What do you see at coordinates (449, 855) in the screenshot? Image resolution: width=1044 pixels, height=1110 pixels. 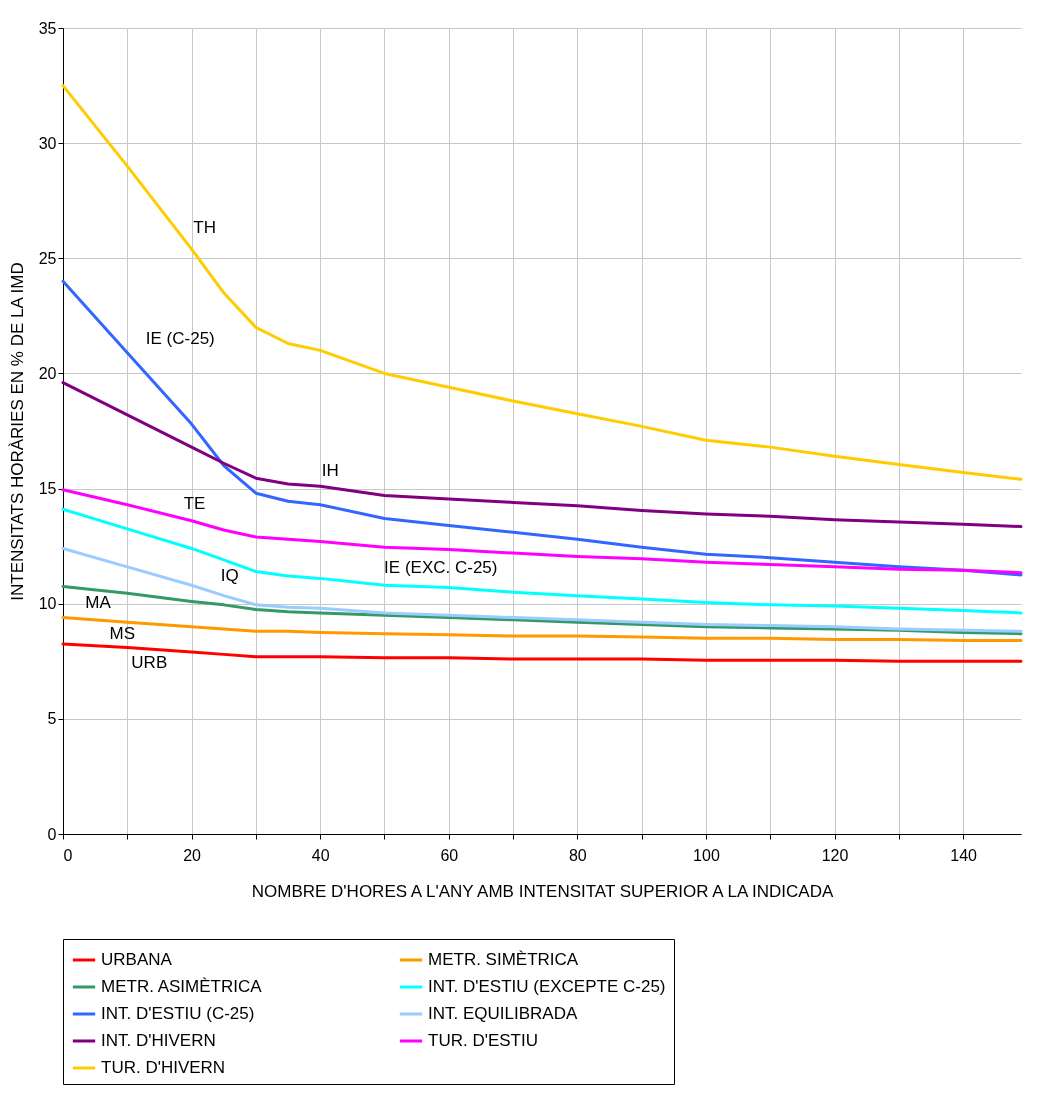 I see `x-tick-label: 60` at bounding box center [449, 855].